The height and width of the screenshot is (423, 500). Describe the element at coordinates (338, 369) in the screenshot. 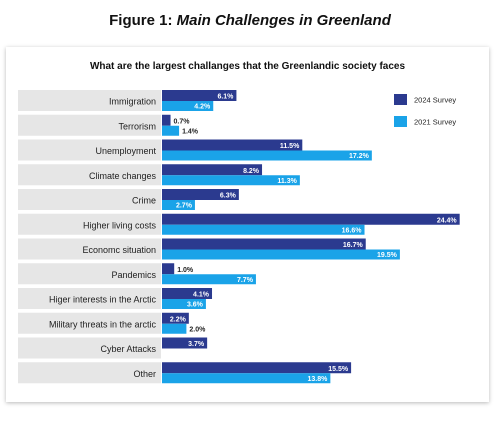

I see `data-label: 15.5%` at that location.